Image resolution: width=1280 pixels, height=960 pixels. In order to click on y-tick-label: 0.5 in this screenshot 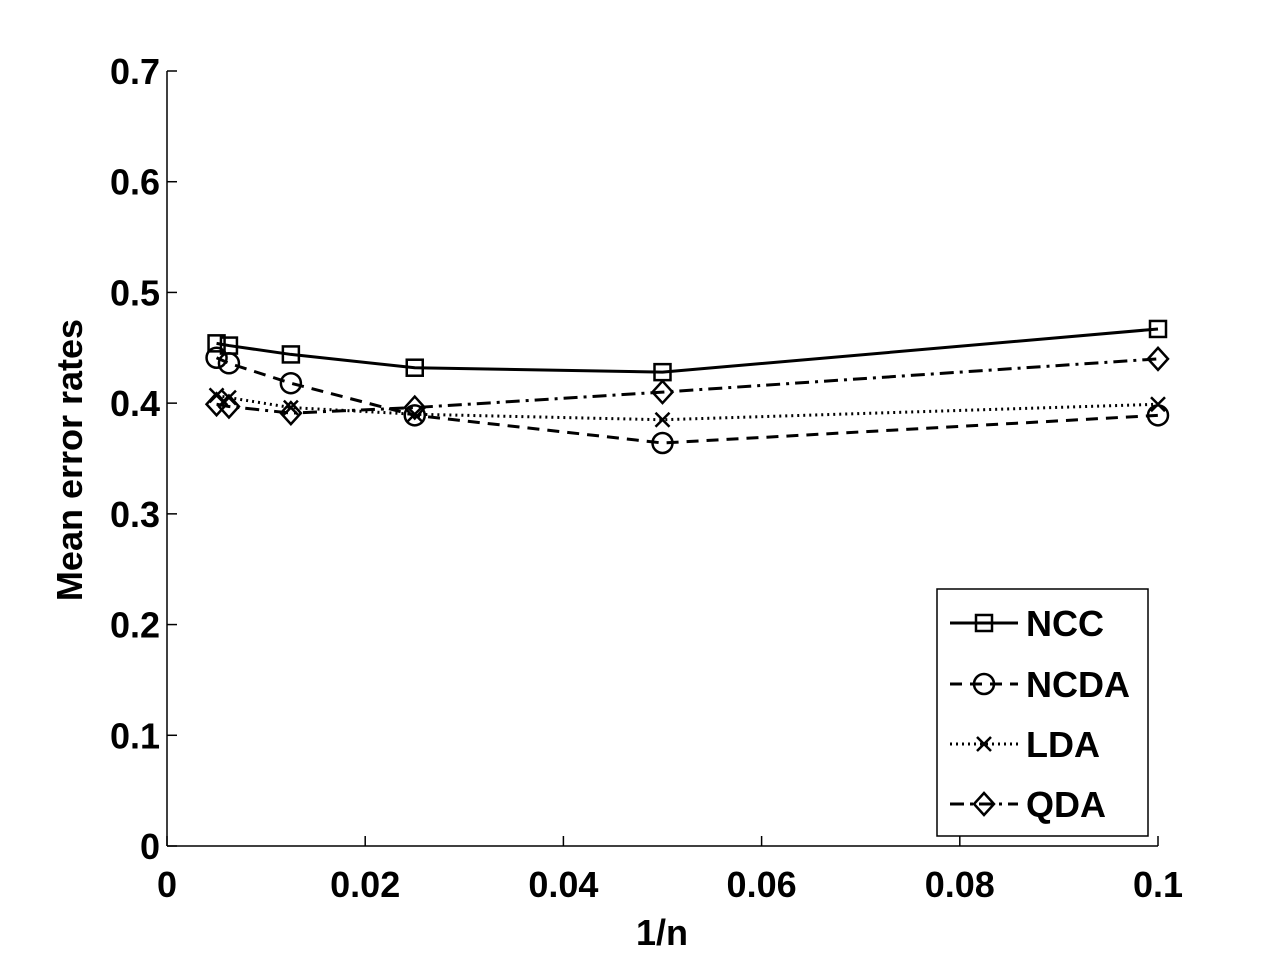, I will do `click(135, 292)`.